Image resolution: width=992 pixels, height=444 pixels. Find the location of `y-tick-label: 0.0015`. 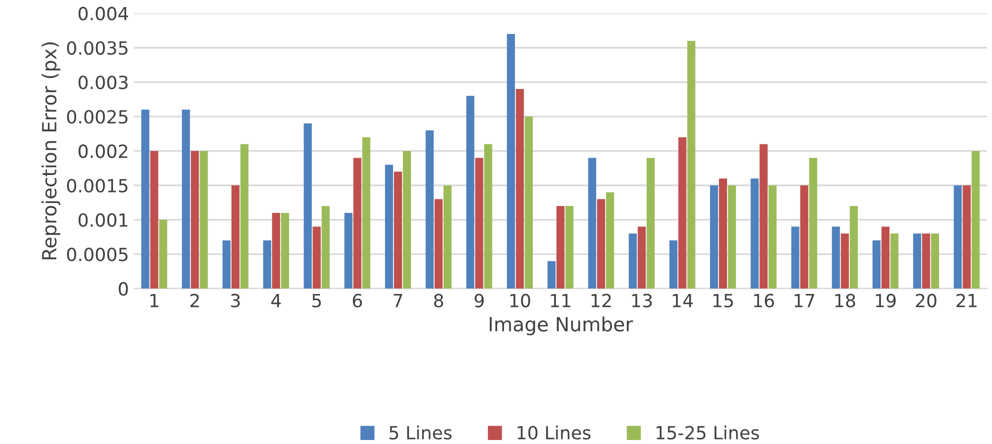

y-tick-label: 0.0015 is located at coordinates (97, 185).